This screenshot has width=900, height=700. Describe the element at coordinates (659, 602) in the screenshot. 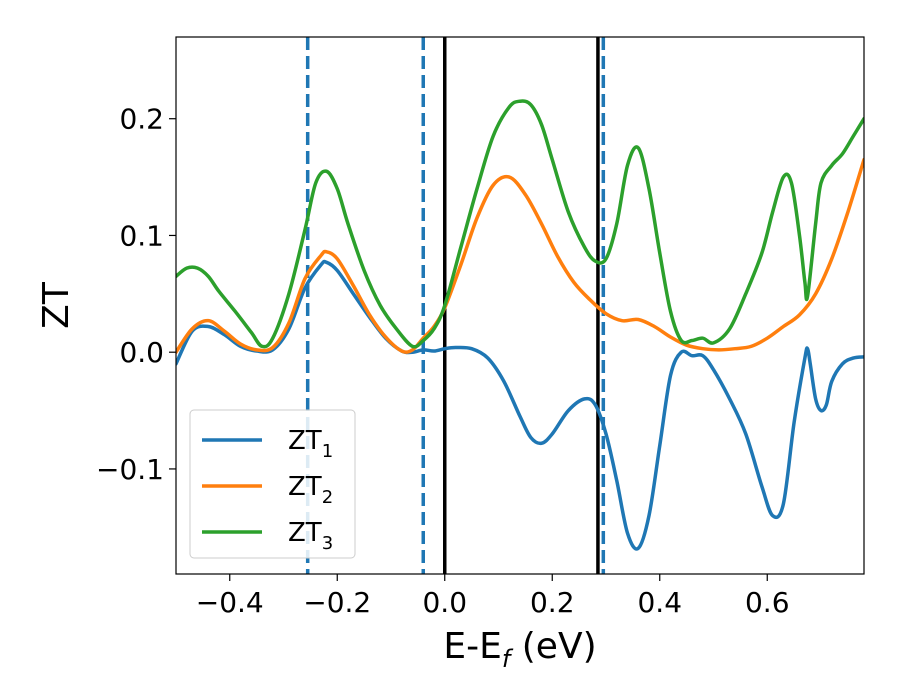

I see `x-tick-label: 0.4` at that location.